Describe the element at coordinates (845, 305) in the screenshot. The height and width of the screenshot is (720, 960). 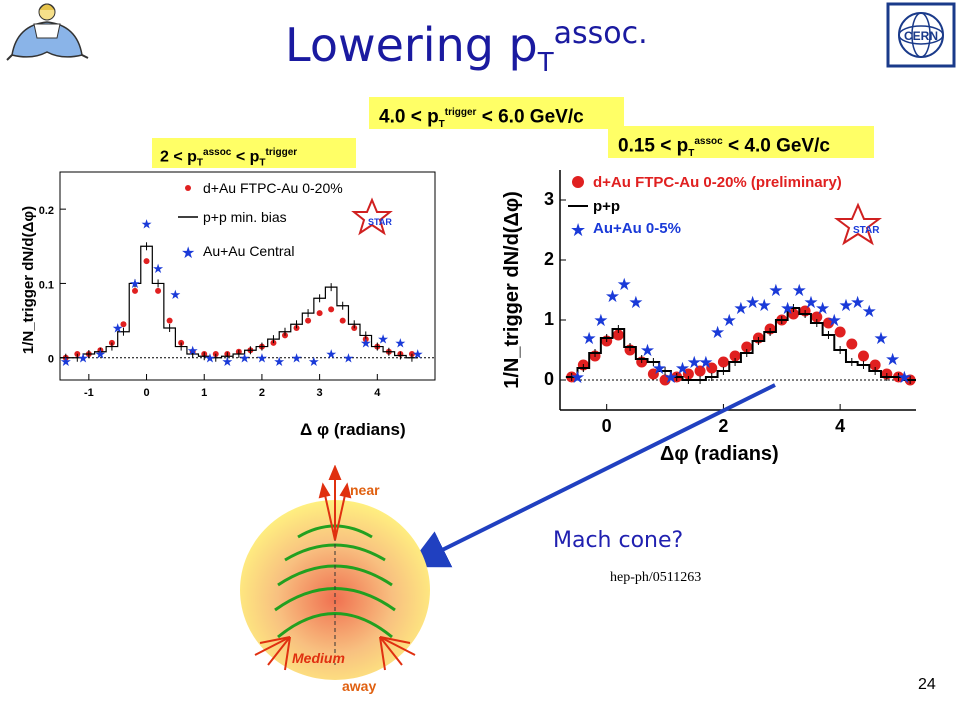
I see `AuAu-point-1-23: ★` at that location.